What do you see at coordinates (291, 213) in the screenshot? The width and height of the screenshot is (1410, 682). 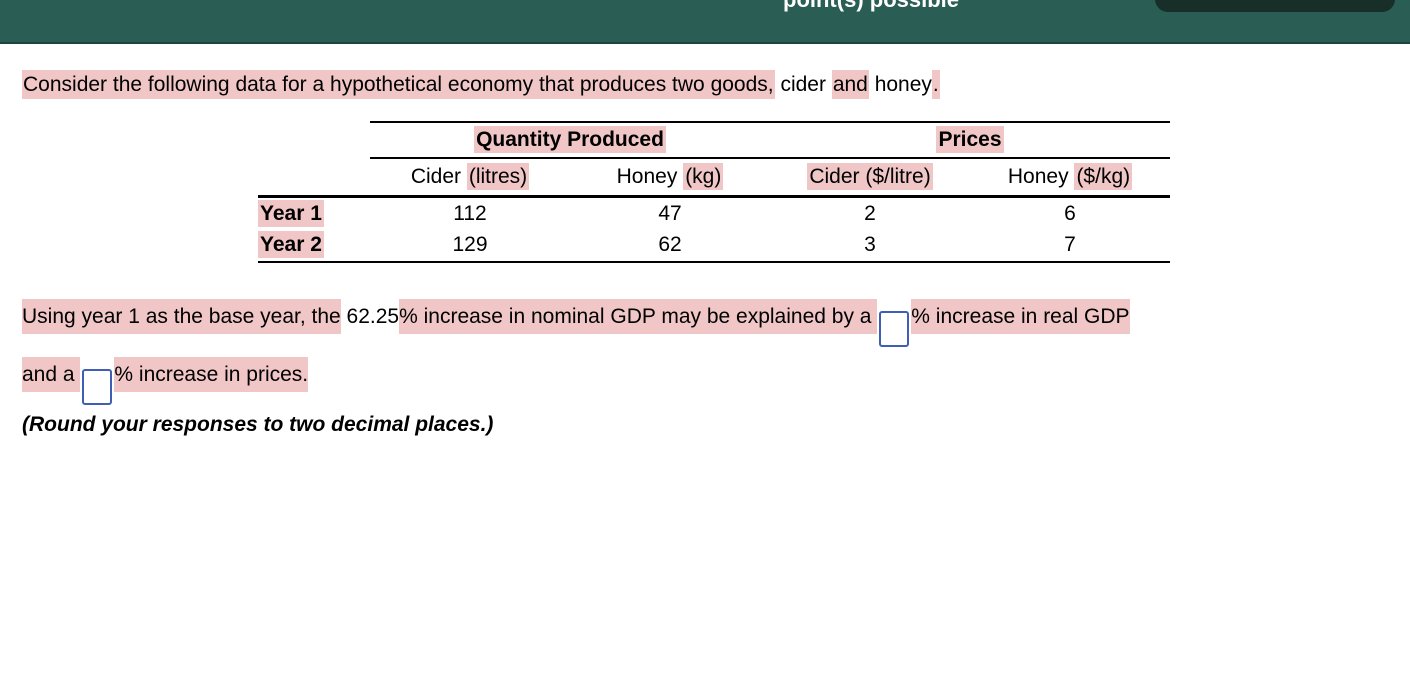 I see `row-label-text: Year 1` at bounding box center [291, 213].